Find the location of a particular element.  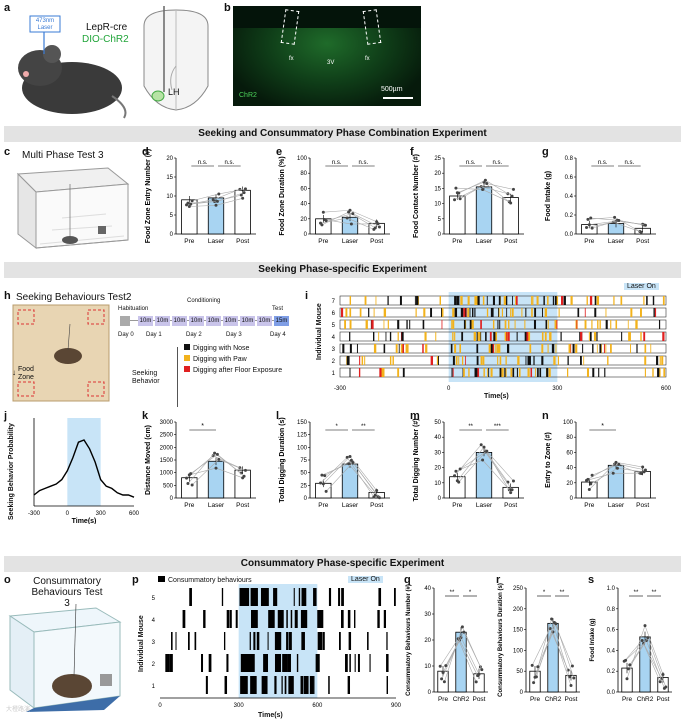

ytick-r: 0 is located at coordinates (522, 693).